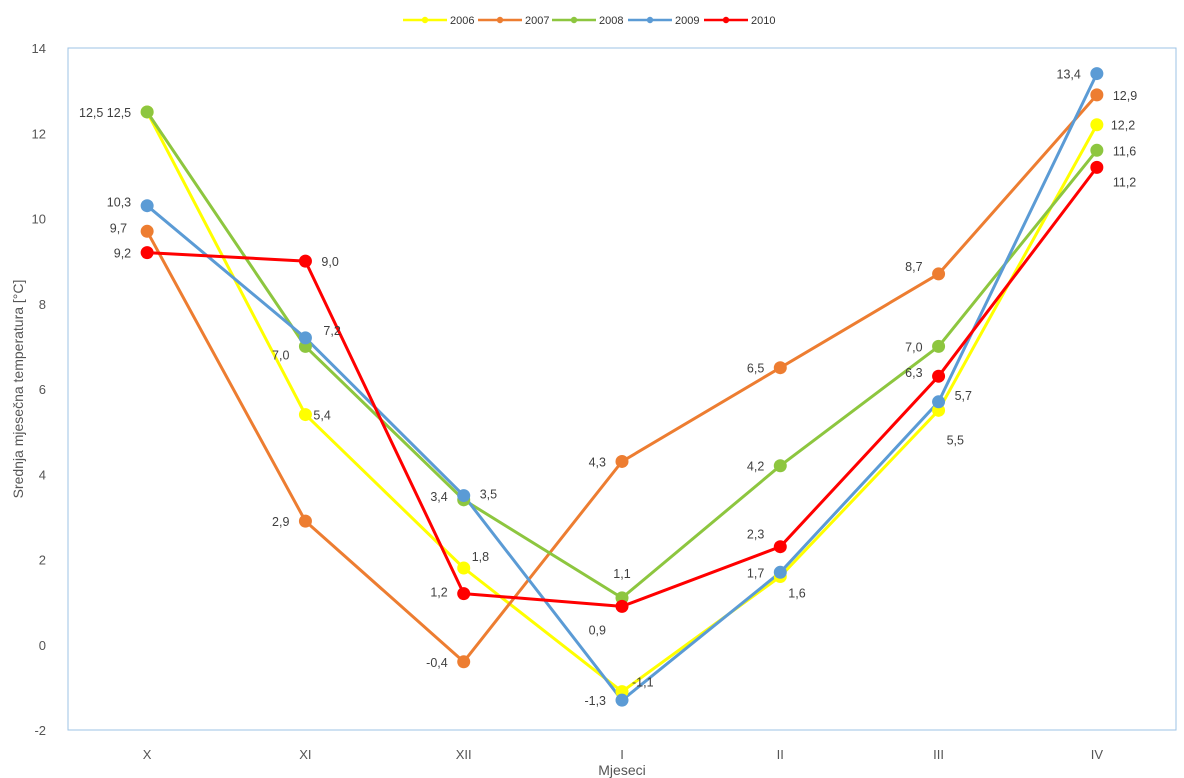 This screenshot has height=778, width=1184. What do you see at coordinates (611, 21) in the screenshot?
I see `legend-entry: 2008` at bounding box center [611, 21].